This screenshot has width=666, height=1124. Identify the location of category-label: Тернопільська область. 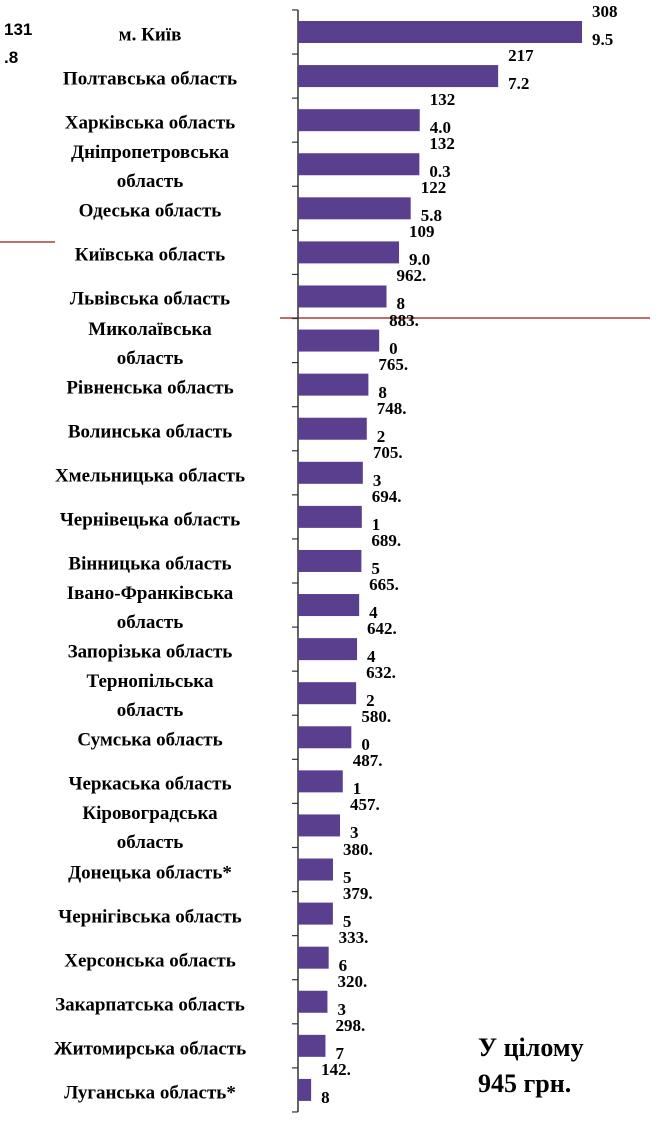
(150, 696).